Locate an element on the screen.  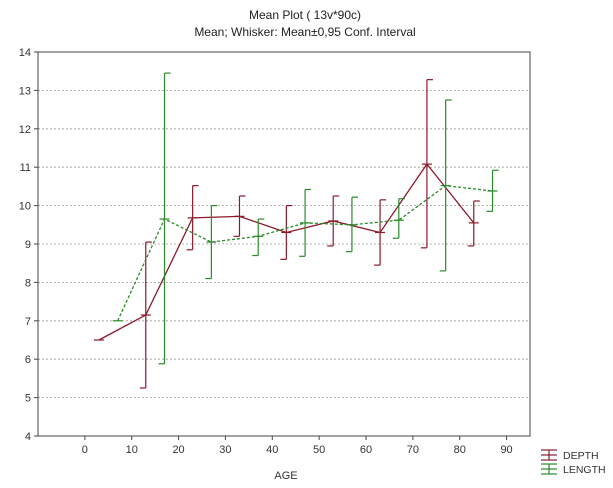
legend-item-depth: DEPTH is located at coordinates (570, 455).